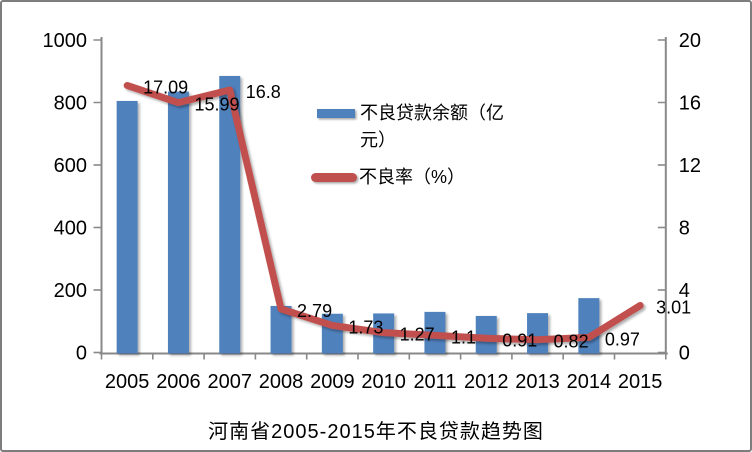 This screenshot has width=752, height=452. I want to click on rate-data-label-2012: 0.91, so click(519, 340).